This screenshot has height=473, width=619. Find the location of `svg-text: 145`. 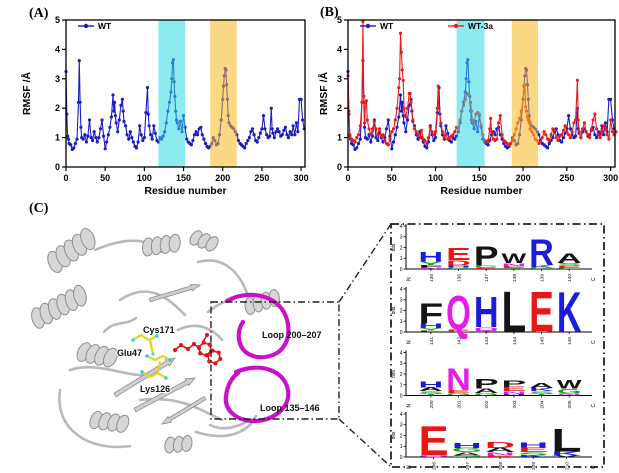

svg-text: 145 is located at coordinates (543, 341).